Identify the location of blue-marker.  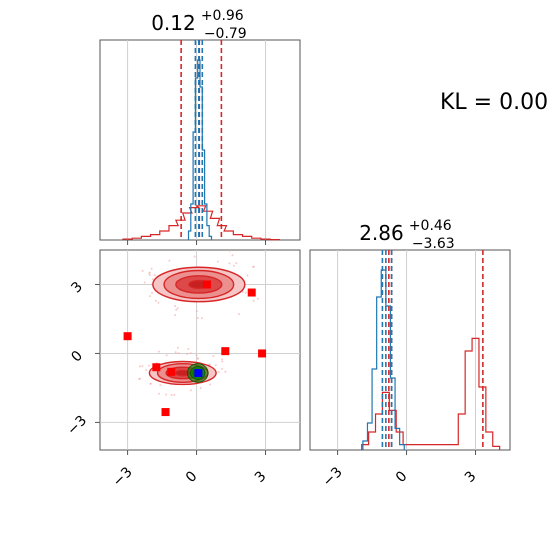
(198, 372).